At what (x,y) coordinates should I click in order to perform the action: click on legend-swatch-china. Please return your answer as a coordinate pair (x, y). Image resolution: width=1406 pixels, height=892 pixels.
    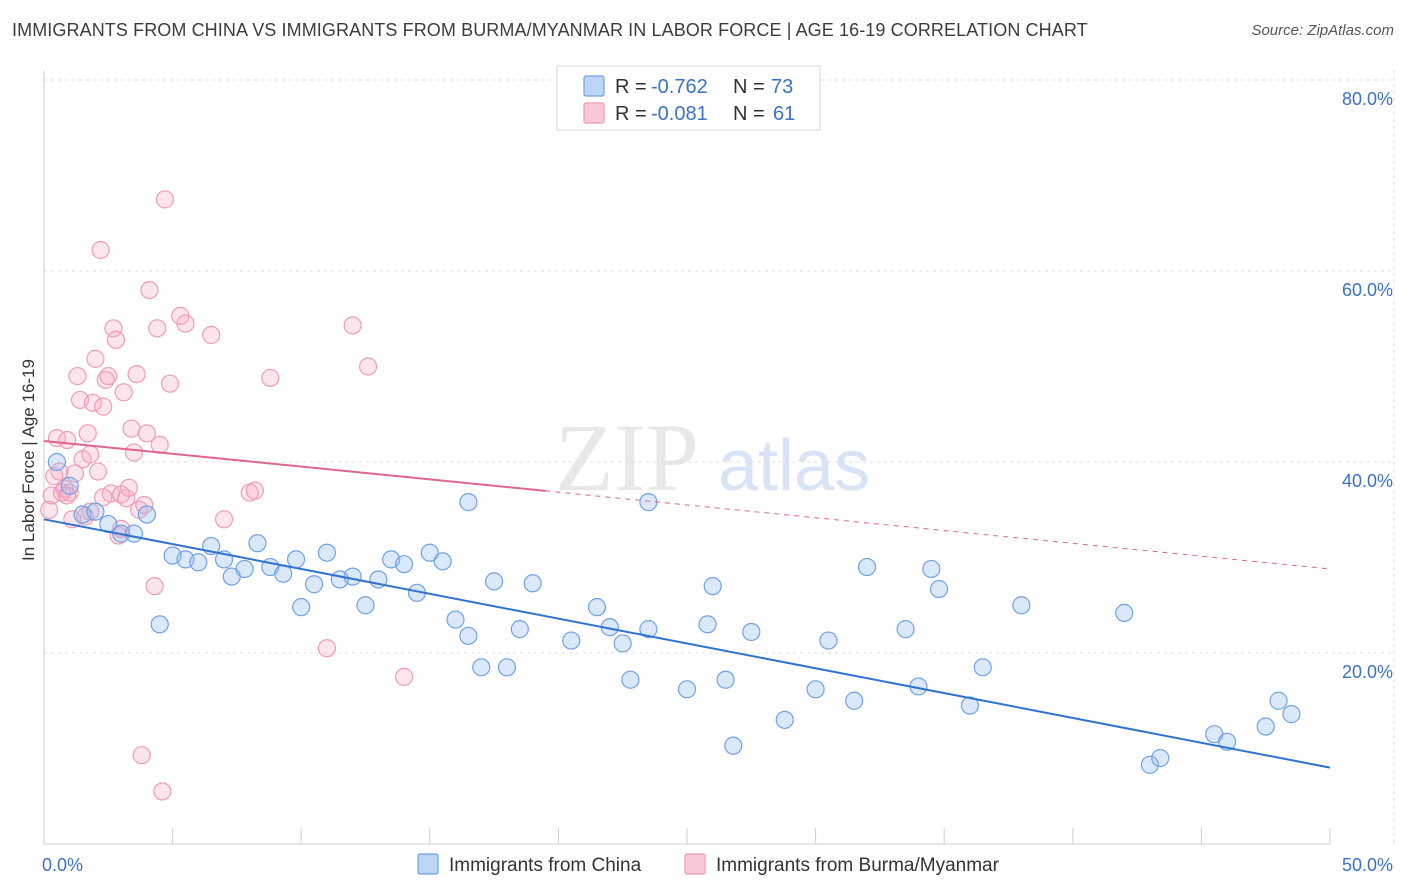
    Looking at the image, I should click on (594, 86).